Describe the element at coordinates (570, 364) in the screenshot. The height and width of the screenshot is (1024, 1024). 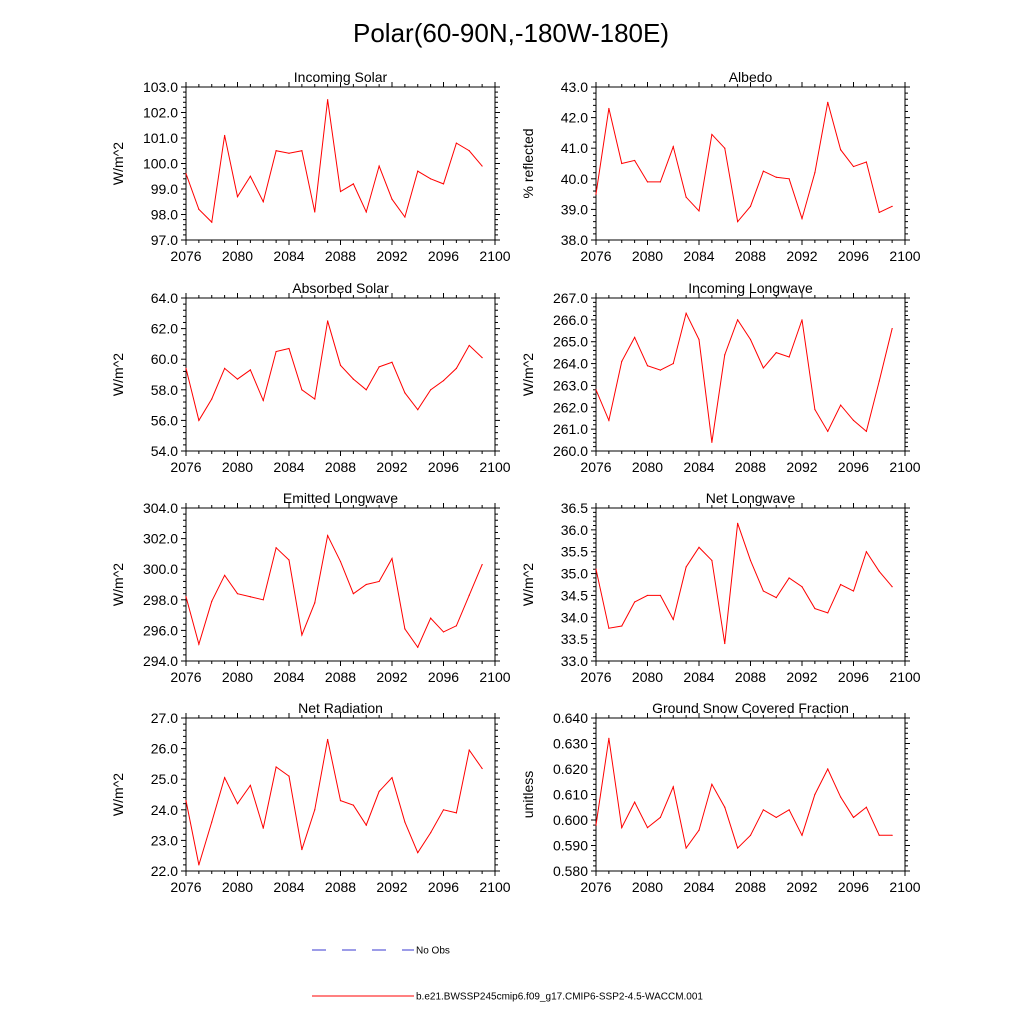
I see `y-tick-label: 264.0` at that location.